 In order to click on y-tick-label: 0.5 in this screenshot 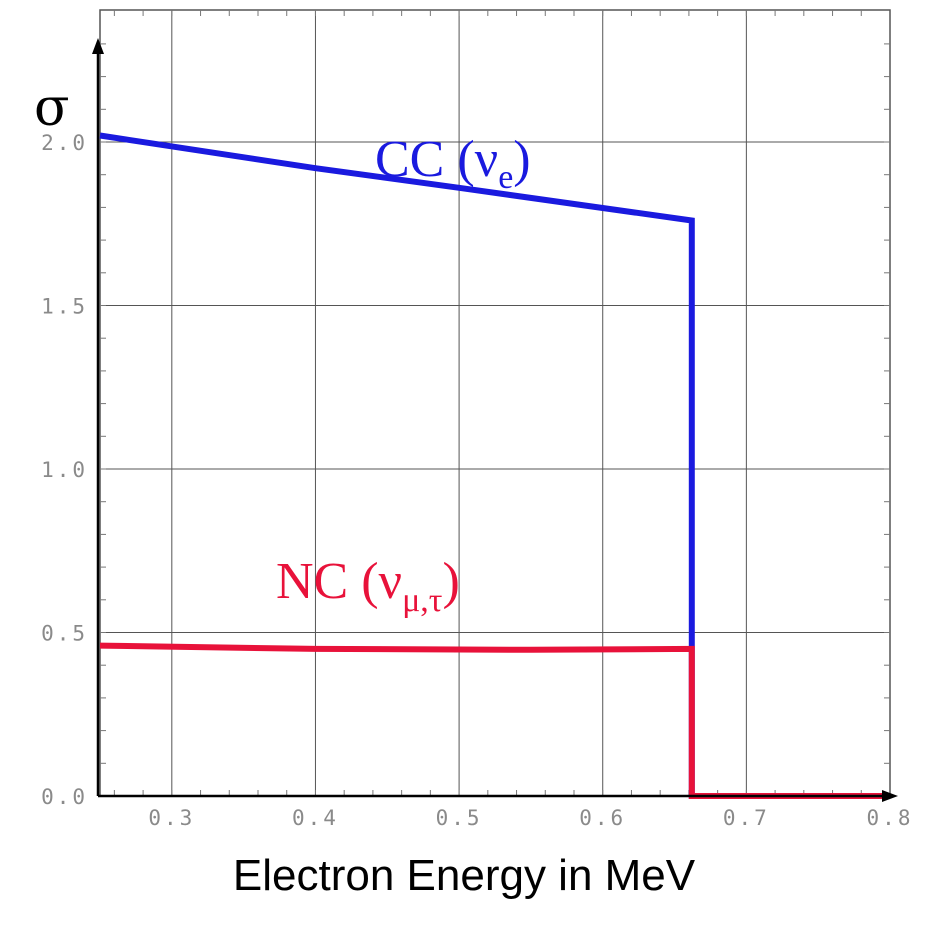, I will do `click(64, 634)`.